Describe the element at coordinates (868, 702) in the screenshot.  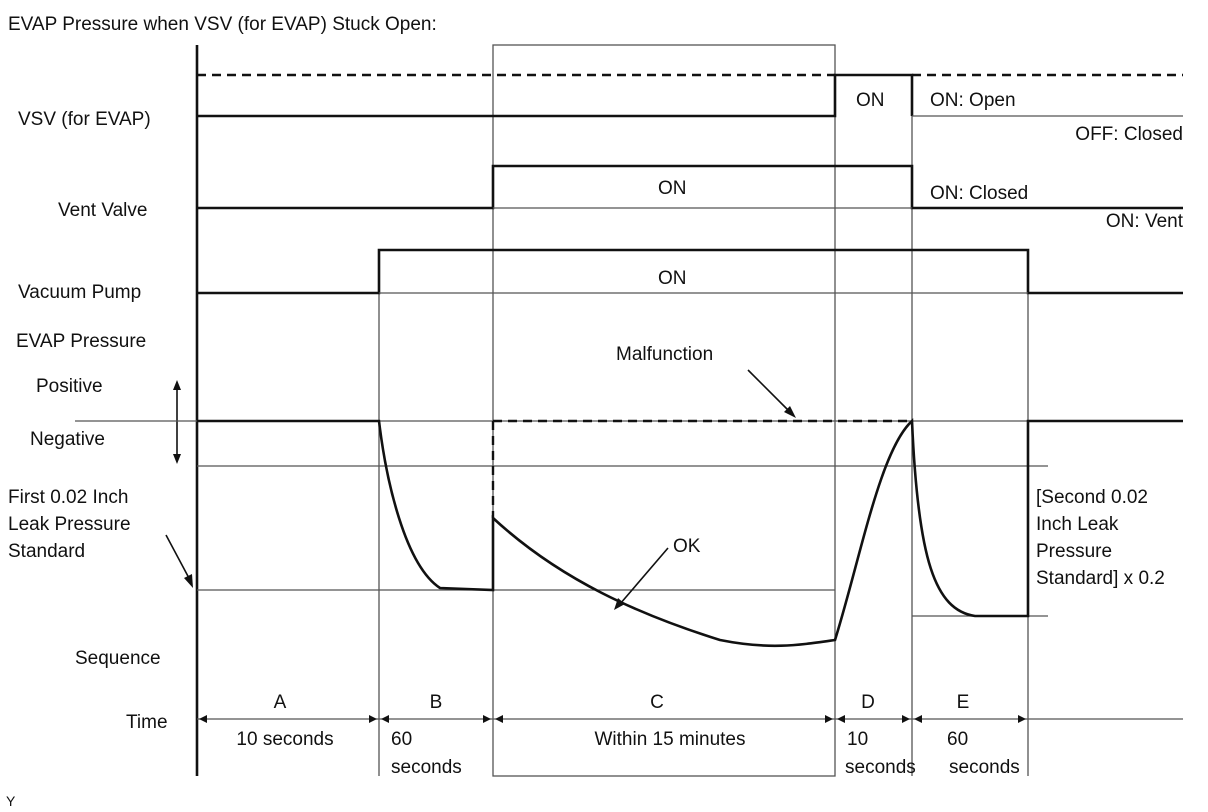
I see `phase-d-label: D` at that location.